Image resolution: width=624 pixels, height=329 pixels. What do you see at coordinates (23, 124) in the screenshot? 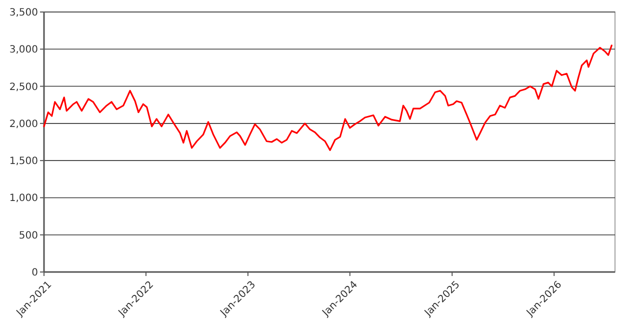
I see `y-tick-label: 2,000` at bounding box center [23, 124].